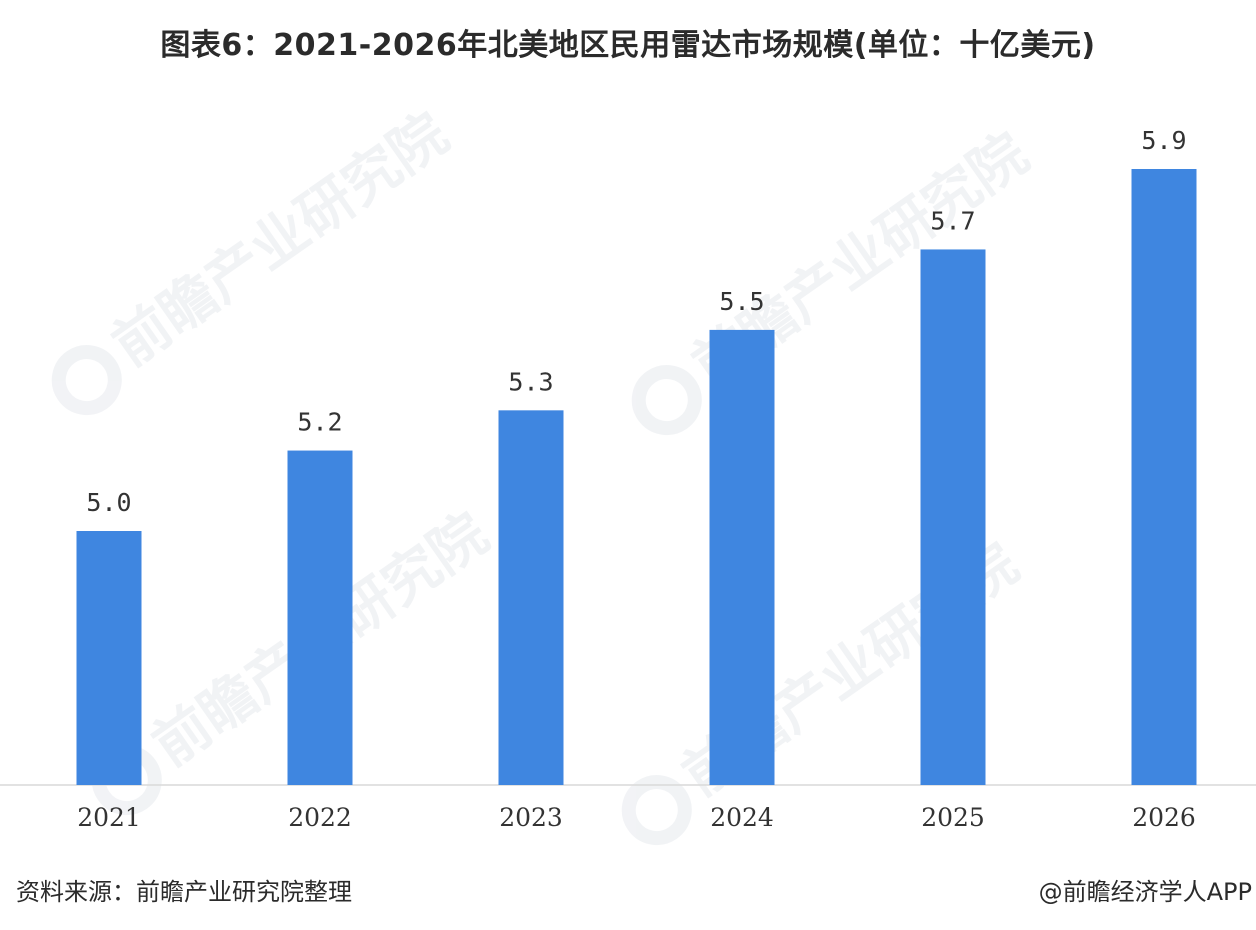  What do you see at coordinates (109, 817) in the screenshot?
I see `x-tick-label-2021: 2021` at bounding box center [109, 817].